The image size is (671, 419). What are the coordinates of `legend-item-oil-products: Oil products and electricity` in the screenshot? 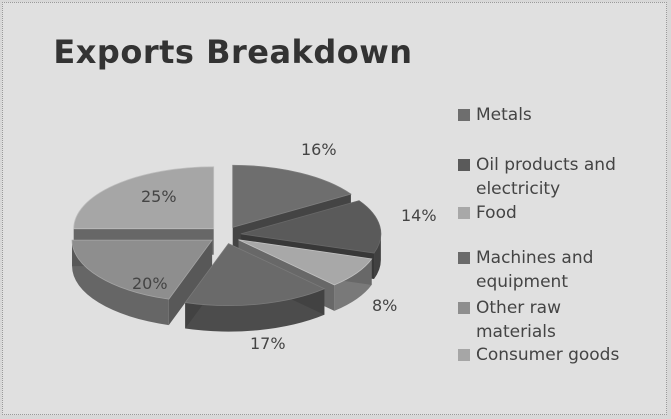 It's located at (552, 177).